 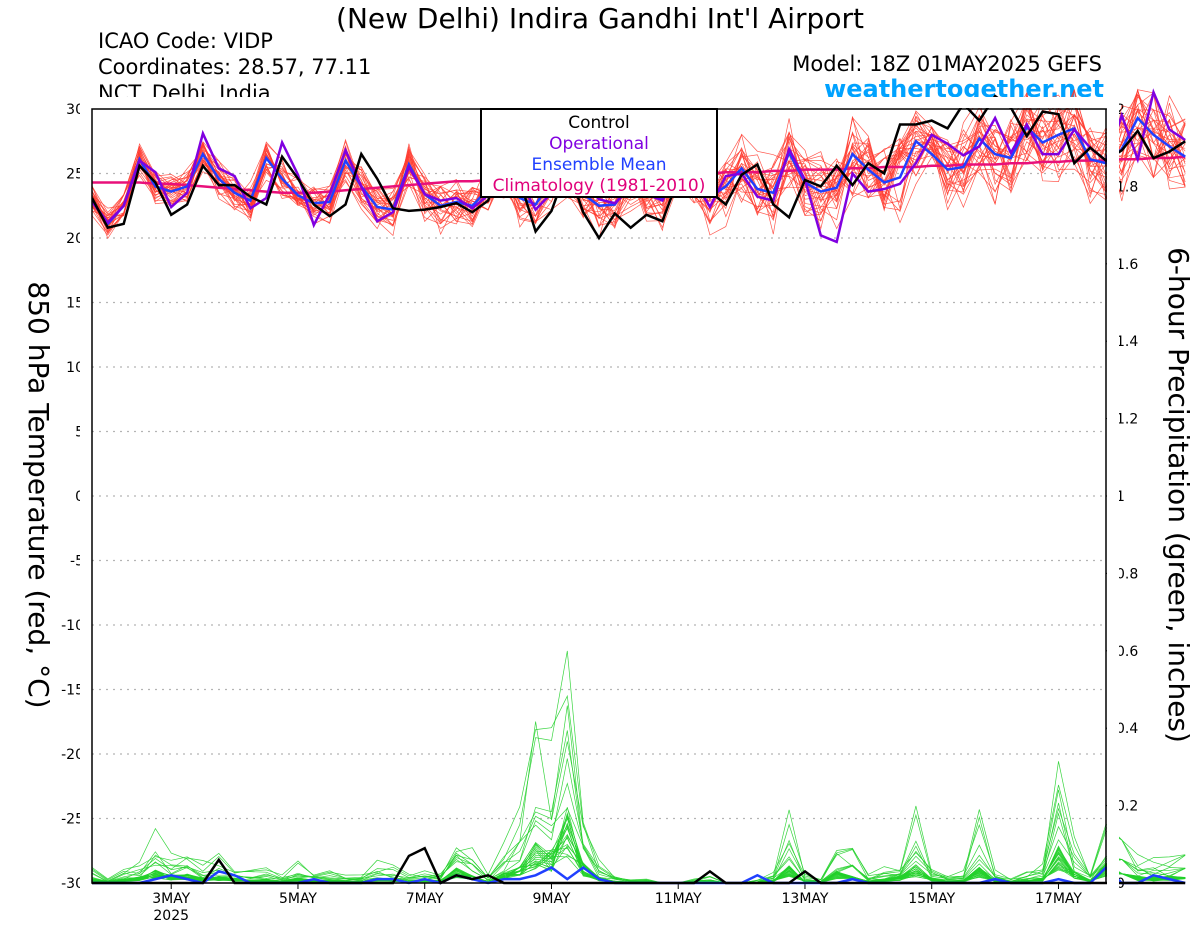 I want to click on y2-tick-label: 2, so click(x=1120, y=110).